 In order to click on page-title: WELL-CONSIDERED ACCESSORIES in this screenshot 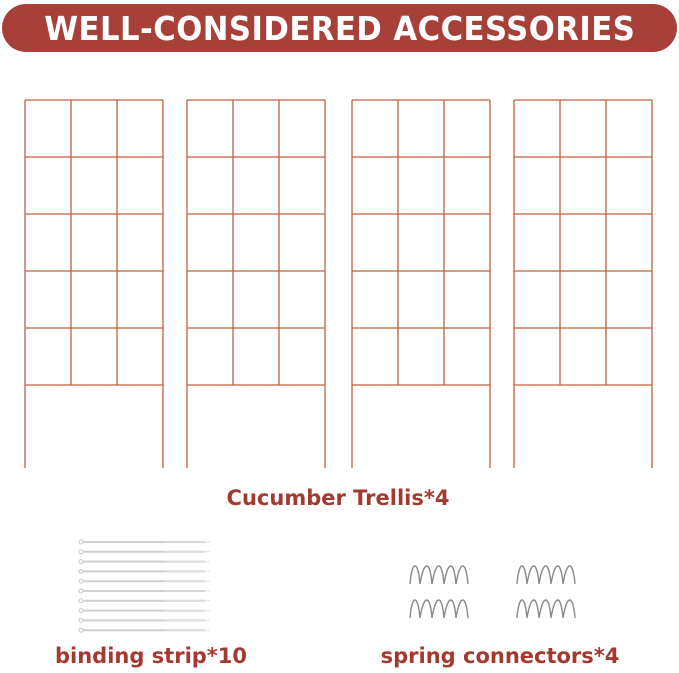, I will do `click(339, 28)`.